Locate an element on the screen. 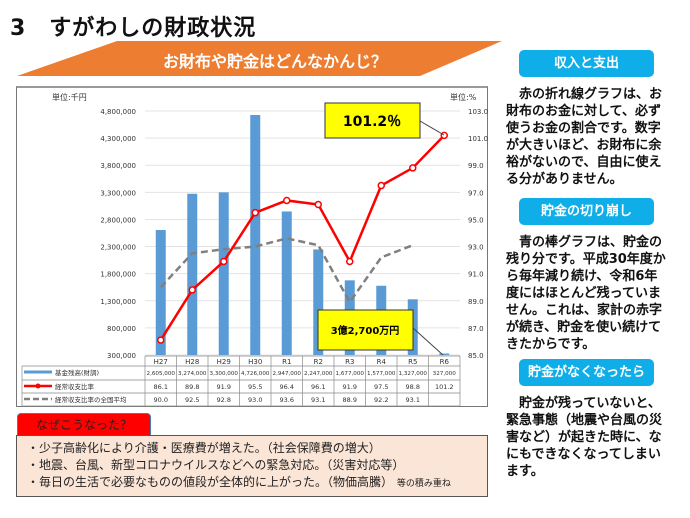 This screenshot has height=518, width=690. table-cell: 4,726,000 is located at coordinates (255, 374).